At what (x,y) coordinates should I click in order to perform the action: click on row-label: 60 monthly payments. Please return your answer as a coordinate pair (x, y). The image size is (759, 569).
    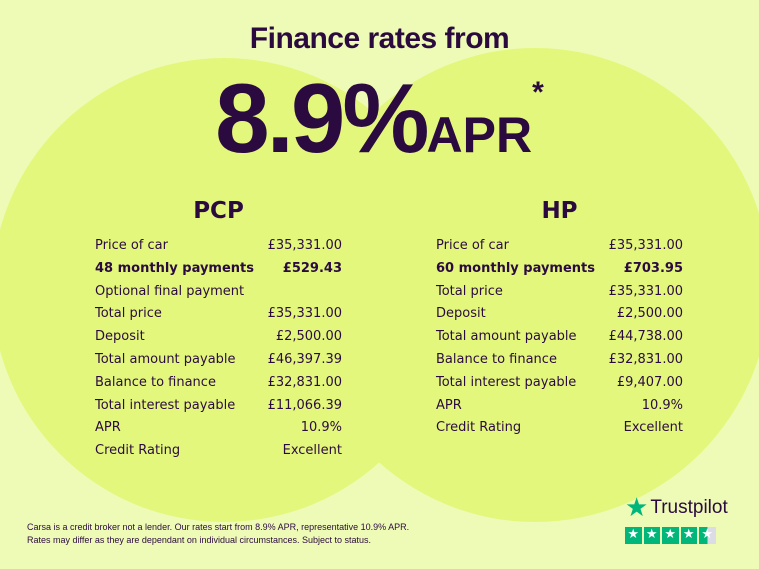
    Looking at the image, I should click on (515, 268).